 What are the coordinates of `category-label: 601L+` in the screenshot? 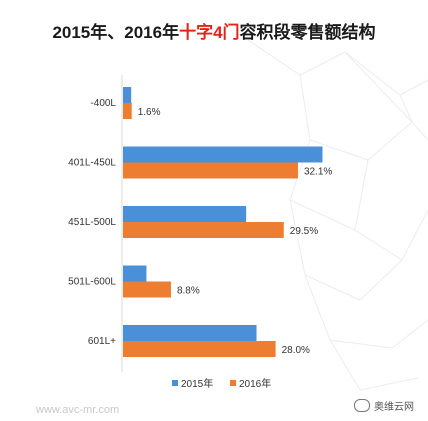 It's located at (102, 341).